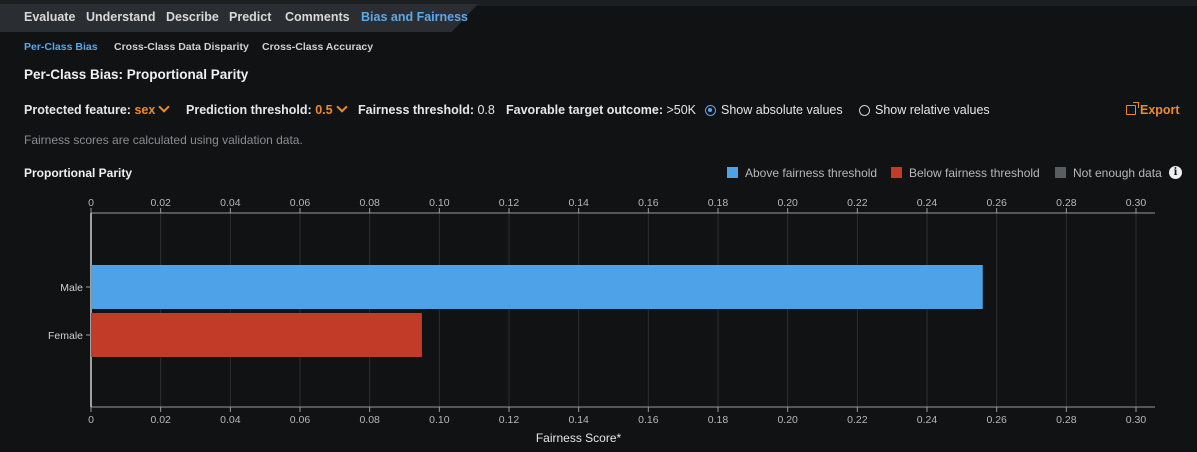 The image size is (1197, 452). I want to click on bar-male, so click(537, 287).